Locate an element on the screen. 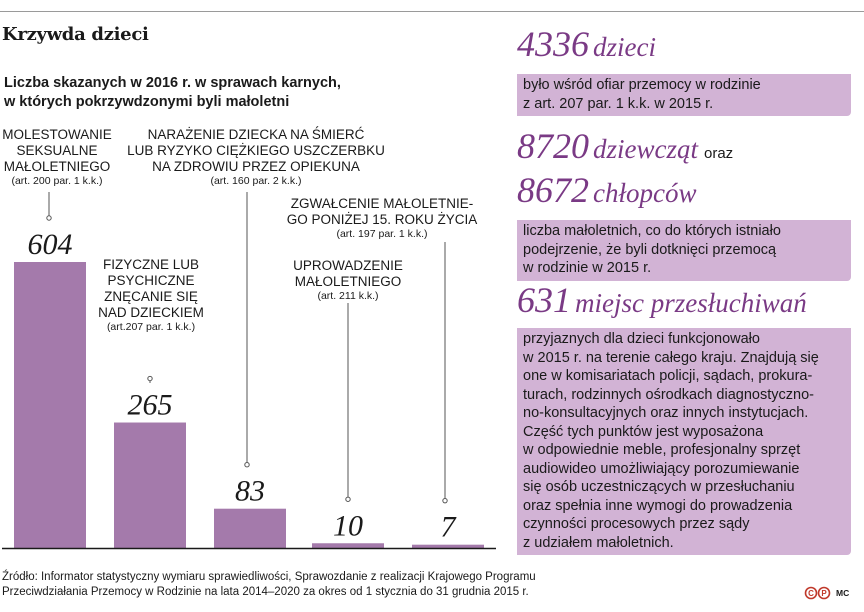 This screenshot has height=612, width=864. fact-line: z art. 207 par. 1 k.k. w 2015 r. is located at coordinates (618, 103).